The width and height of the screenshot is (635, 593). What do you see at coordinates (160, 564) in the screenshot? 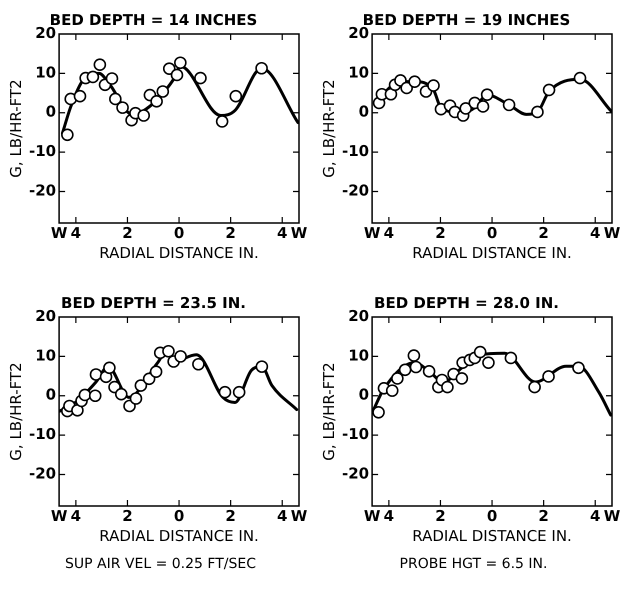
I see `text: SUP AIR VEL = 0.25 FT/SEC` at bounding box center [160, 564].